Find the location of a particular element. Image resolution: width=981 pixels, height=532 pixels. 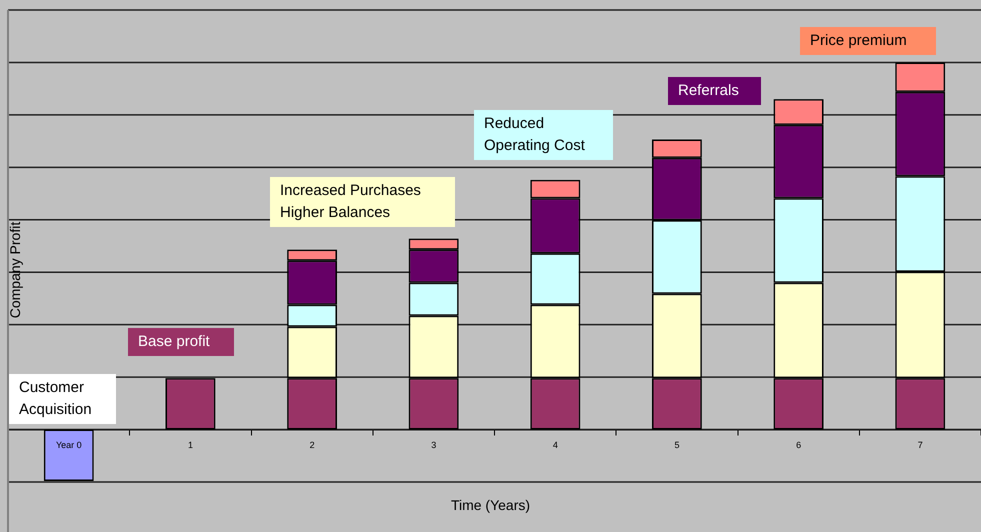

x-tick-label: 7 is located at coordinates (920, 445).